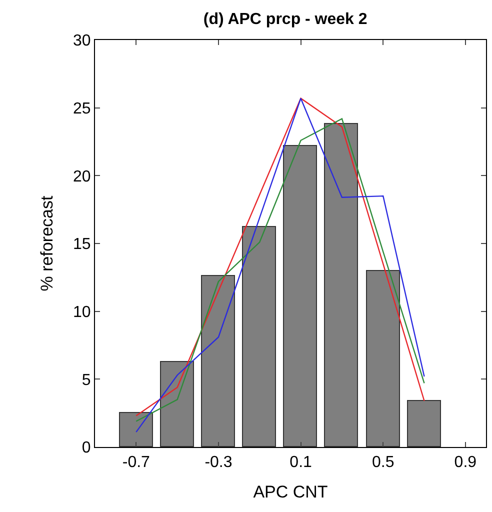  Describe the element at coordinates (82, 312) in the screenshot. I see `y-tick-label: 10` at that location.